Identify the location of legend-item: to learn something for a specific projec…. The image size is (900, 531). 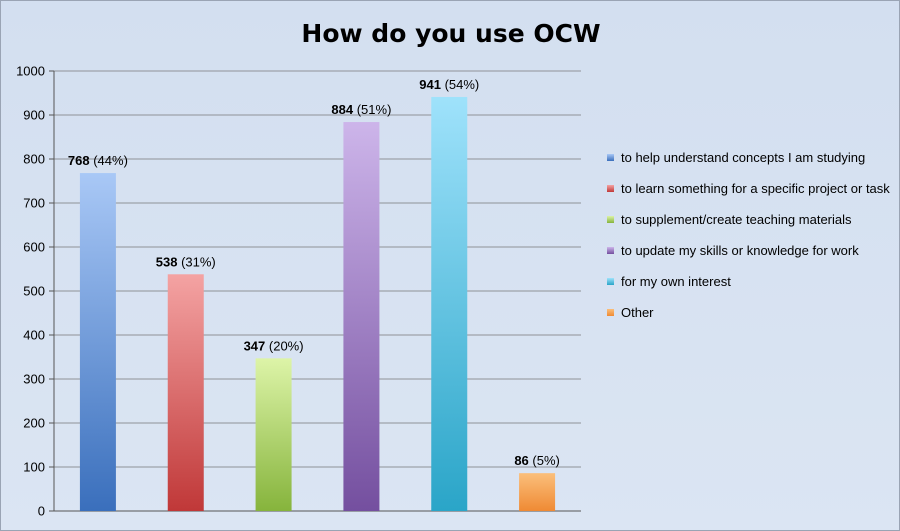
(749, 188).